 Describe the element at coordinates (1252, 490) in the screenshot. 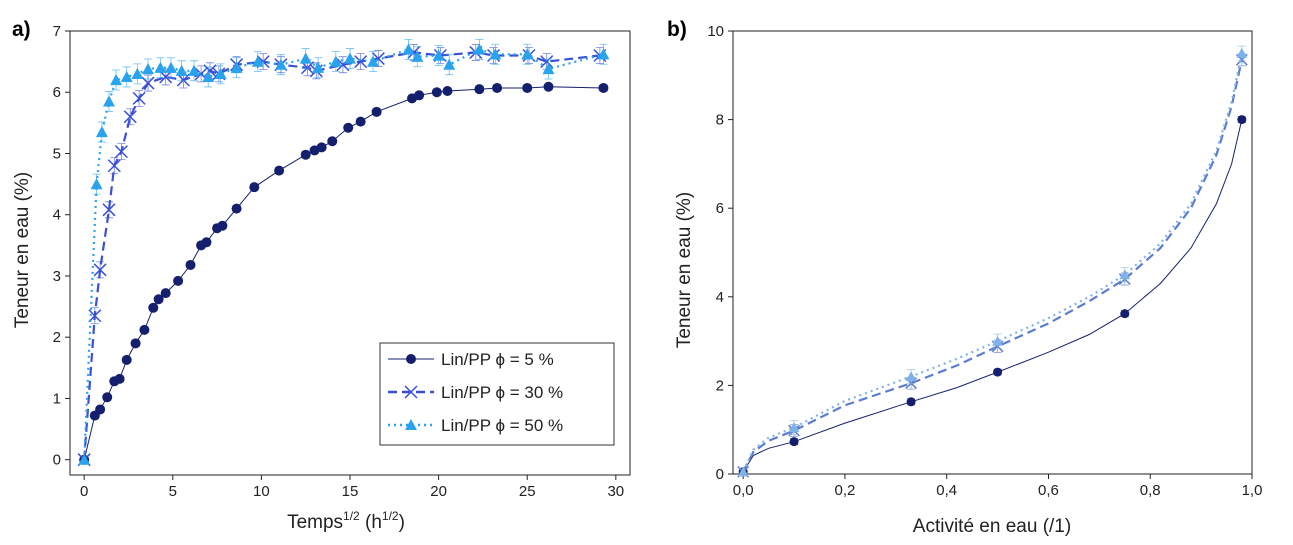

I see `panel-b-x-tick-label: 1,0` at that location.